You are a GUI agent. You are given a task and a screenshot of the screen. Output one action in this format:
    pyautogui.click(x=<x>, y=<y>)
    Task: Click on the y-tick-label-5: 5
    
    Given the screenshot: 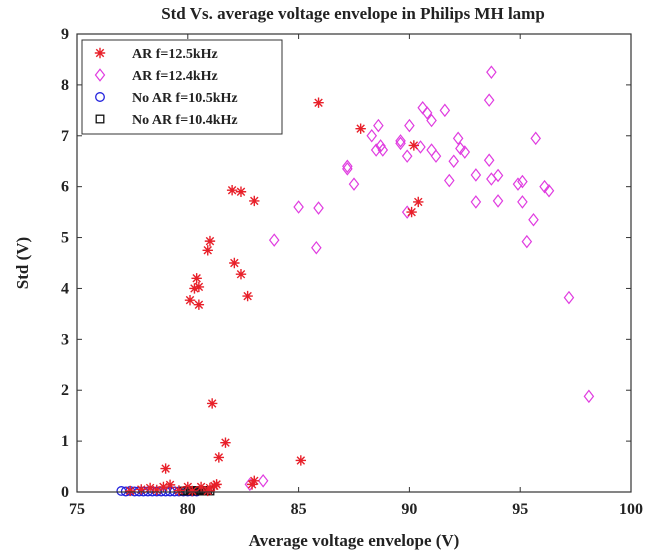 What is the action you would take?
    pyautogui.click(x=65, y=238)
    